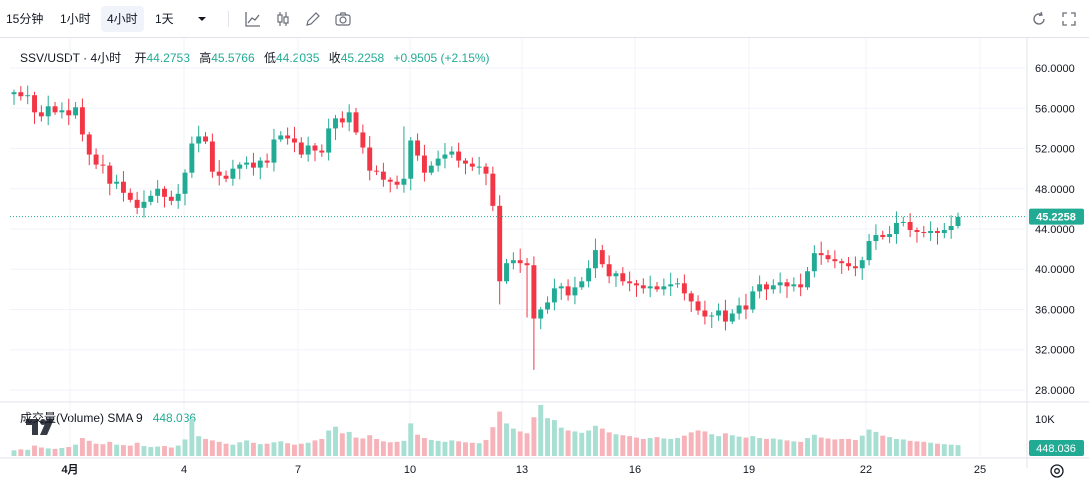 This screenshot has height=484, width=1089. What do you see at coordinates (283, 19) in the screenshot?
I see `candles-icon` at bounding box center [283, 19].